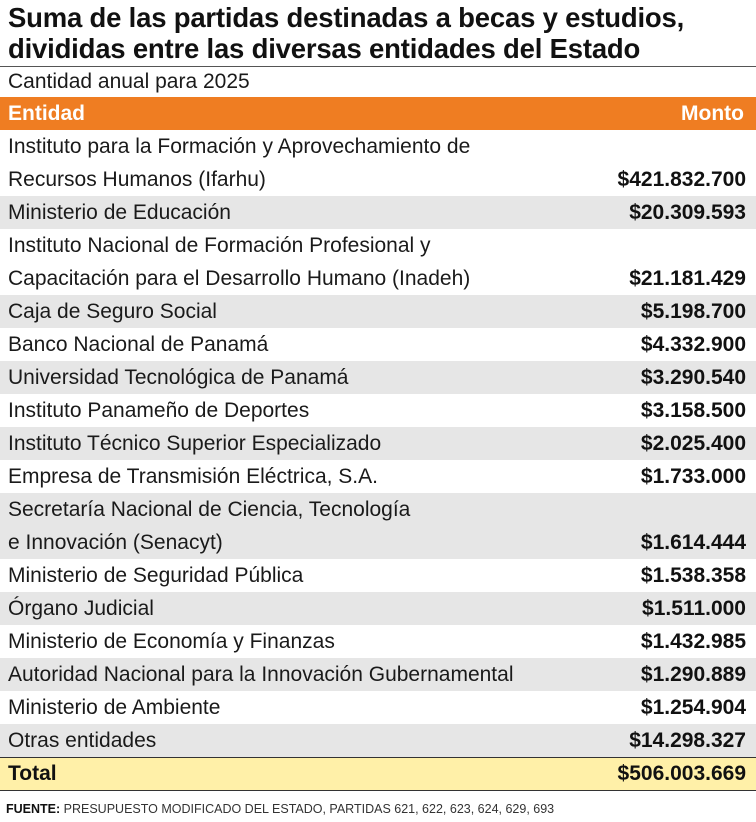  I want to click on table-row: Órgano Judicial $1.511.000, so click(378, 608).